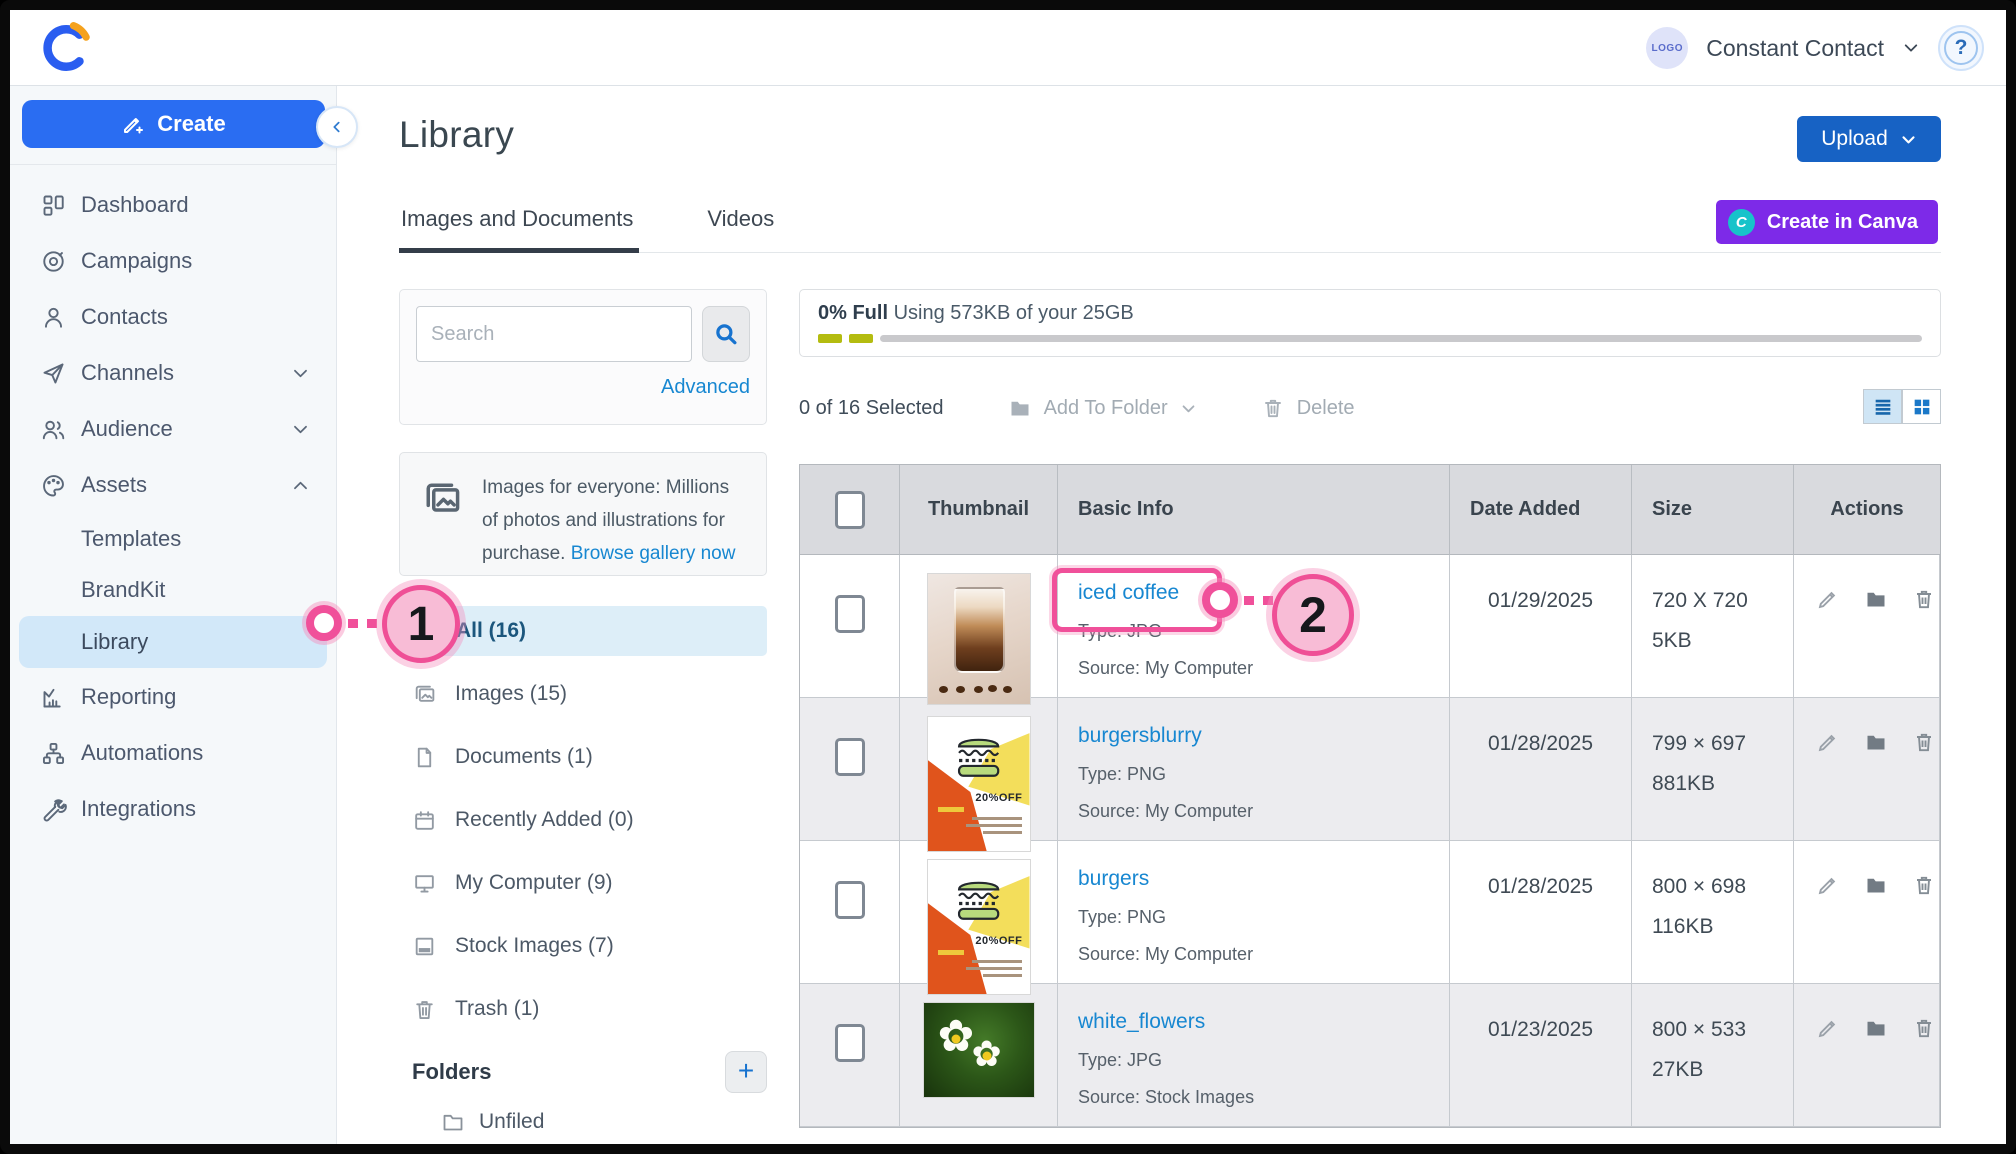  I want to click on search-card: Advanced, so click(583, 357).